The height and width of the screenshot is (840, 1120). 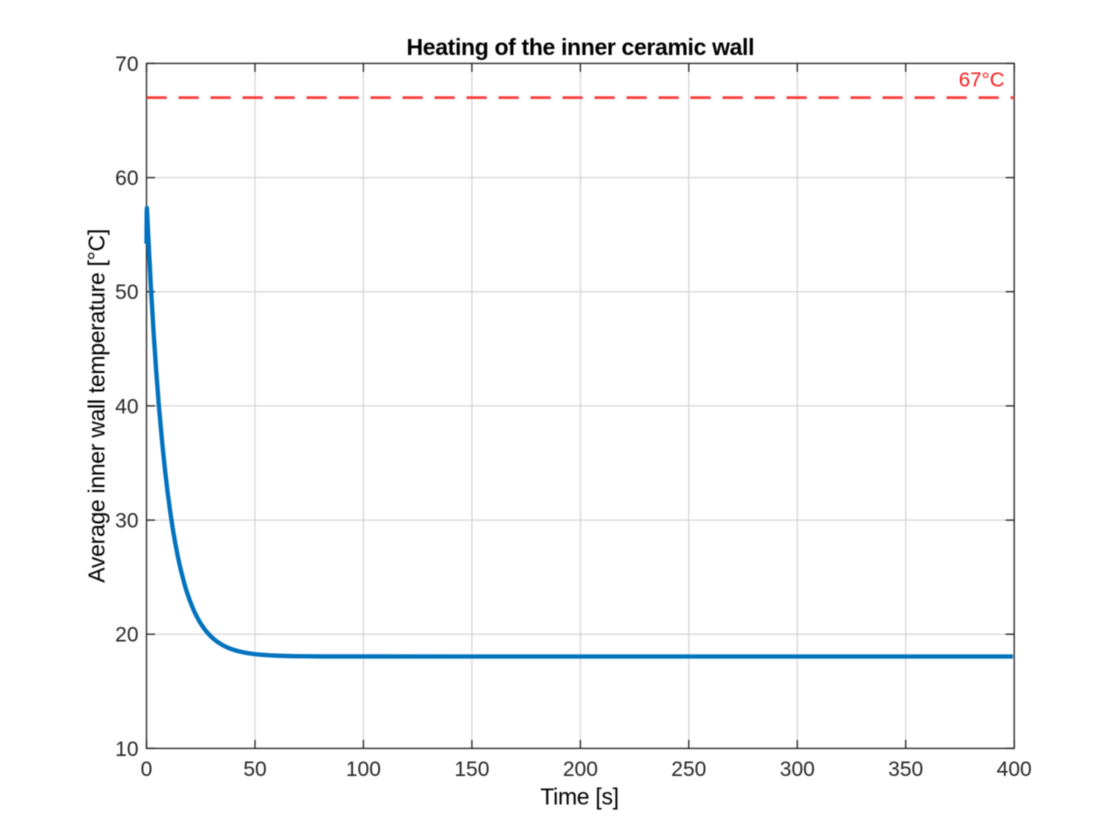 I want to click on svg-text: 300, so click(x=797, y=769).